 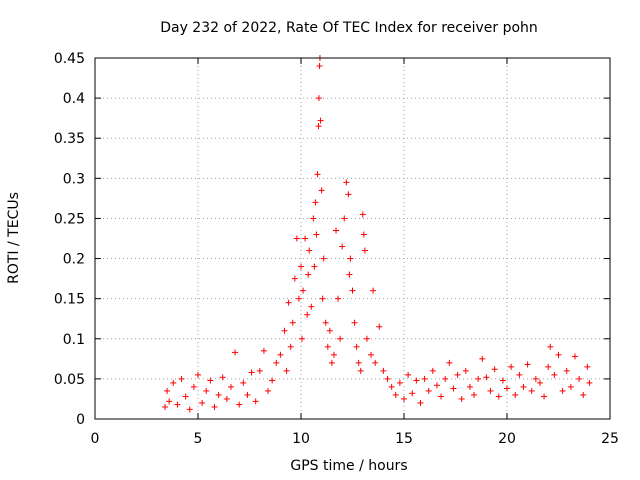 I want to click on y-tick-label: 0.2, so click(x=74, y=260).